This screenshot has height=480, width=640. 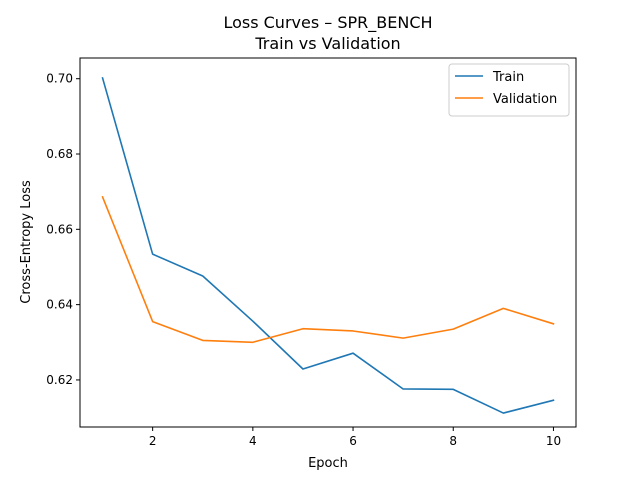 I want to click on y-tick-label: 0.62, so click(x=59, y=380).